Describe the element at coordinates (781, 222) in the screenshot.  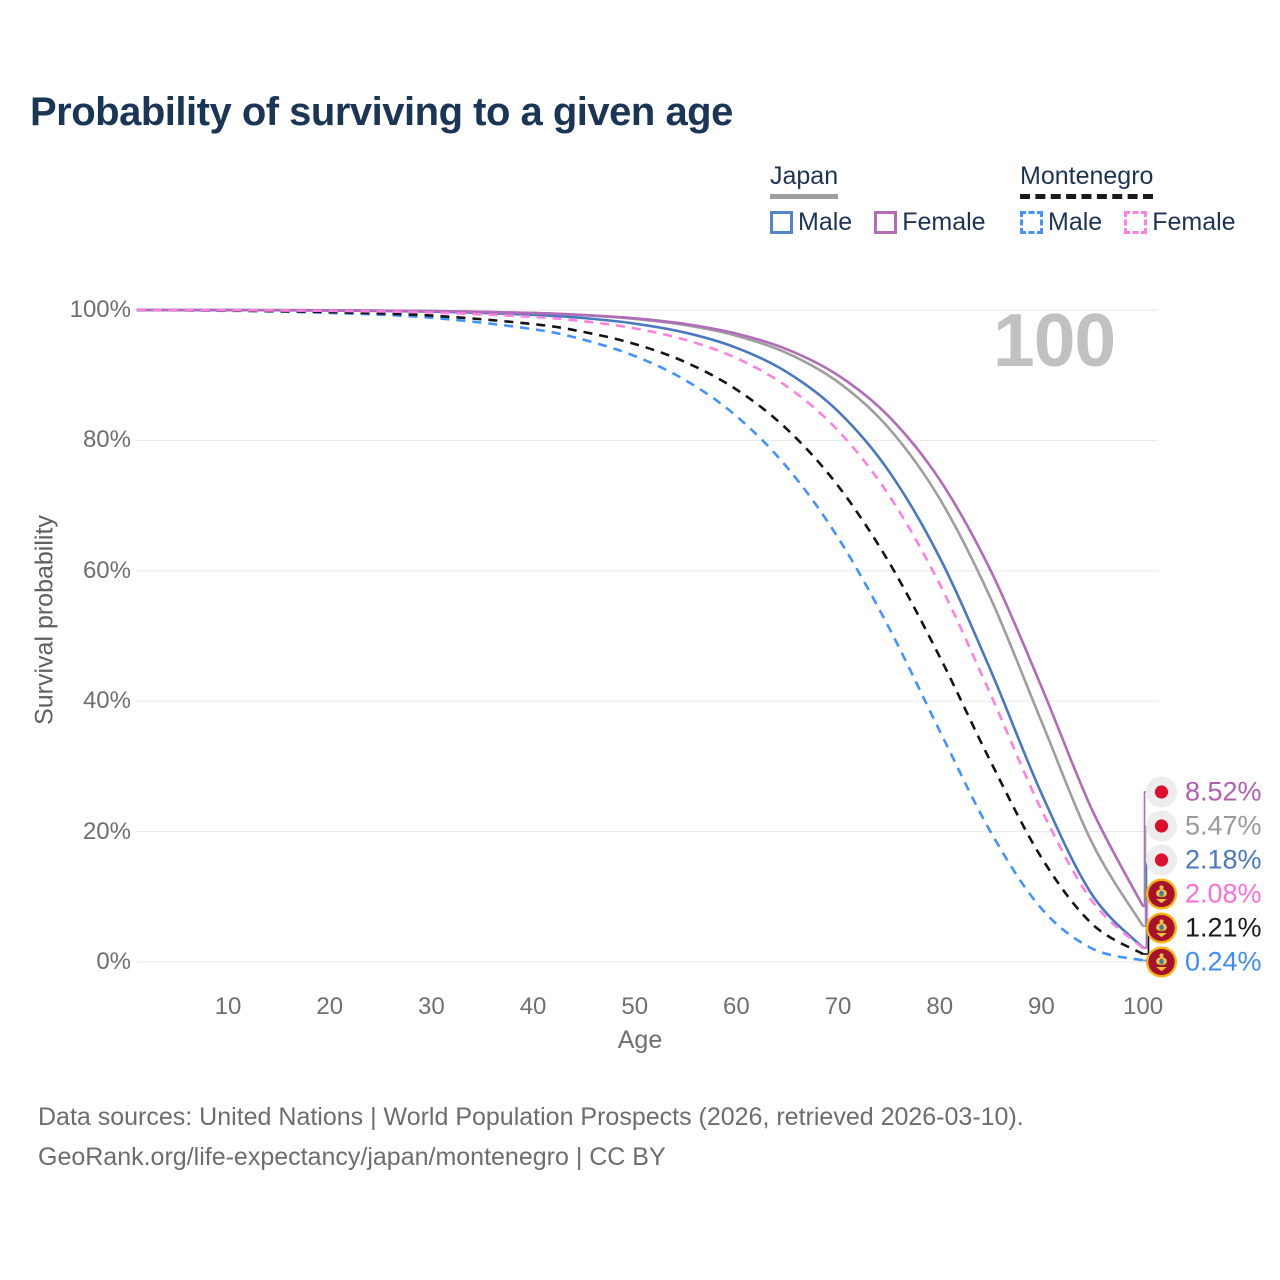
I see `japan-male-checkbox` at that location.